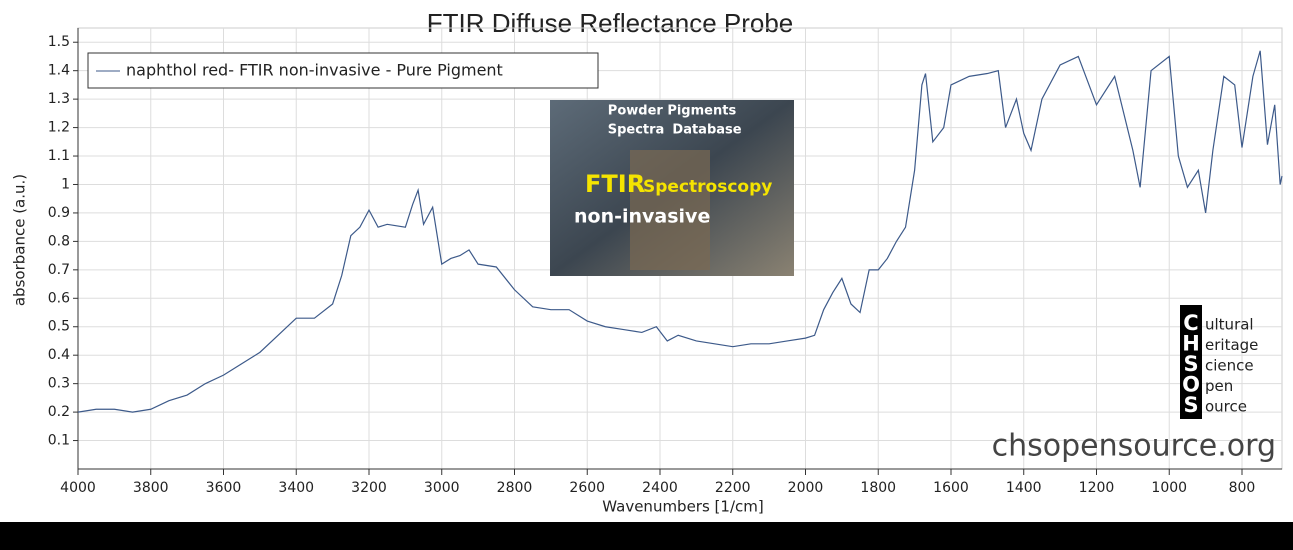  I want to click on x-tick-label: 3600, so click(224, 488).